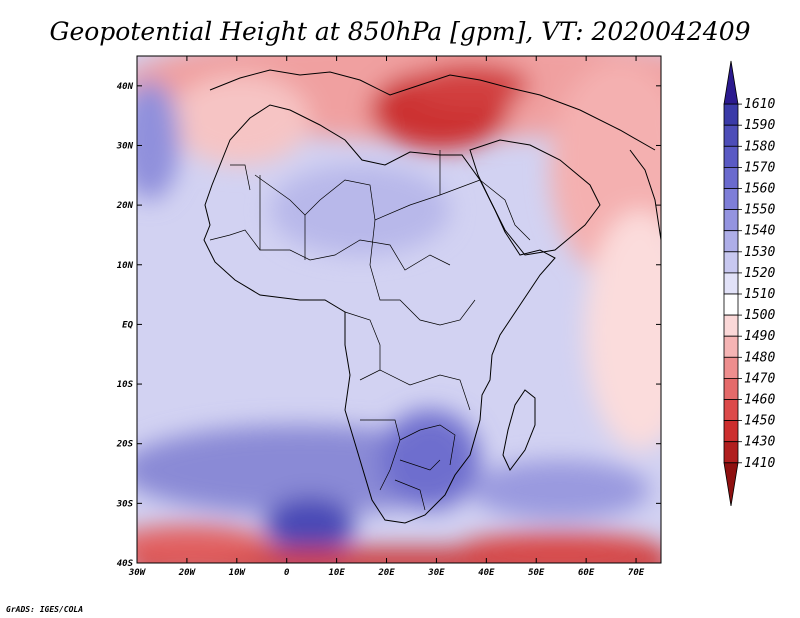 The height and width of the screenshot is (618, 800). Describe the element at coordinates (137, 573) in the screenshot. I see `lon-label: 30W` at that location.